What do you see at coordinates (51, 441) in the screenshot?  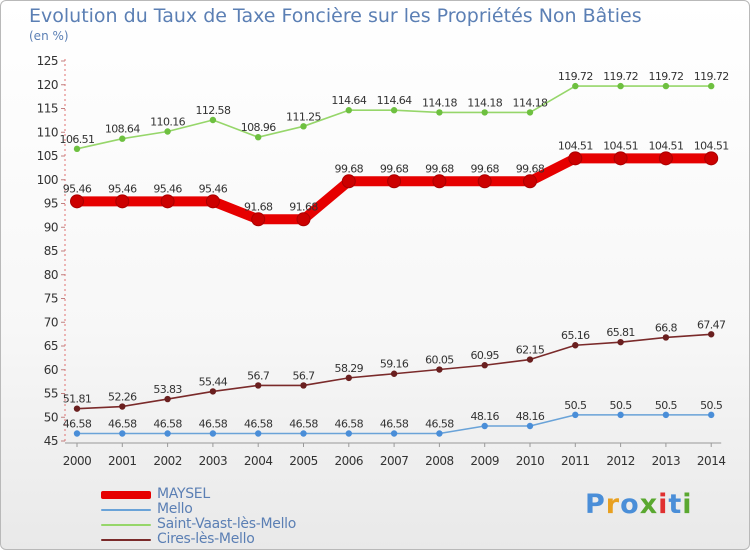 I see `y-tick-label: 45` at bounding box center [51, 441].